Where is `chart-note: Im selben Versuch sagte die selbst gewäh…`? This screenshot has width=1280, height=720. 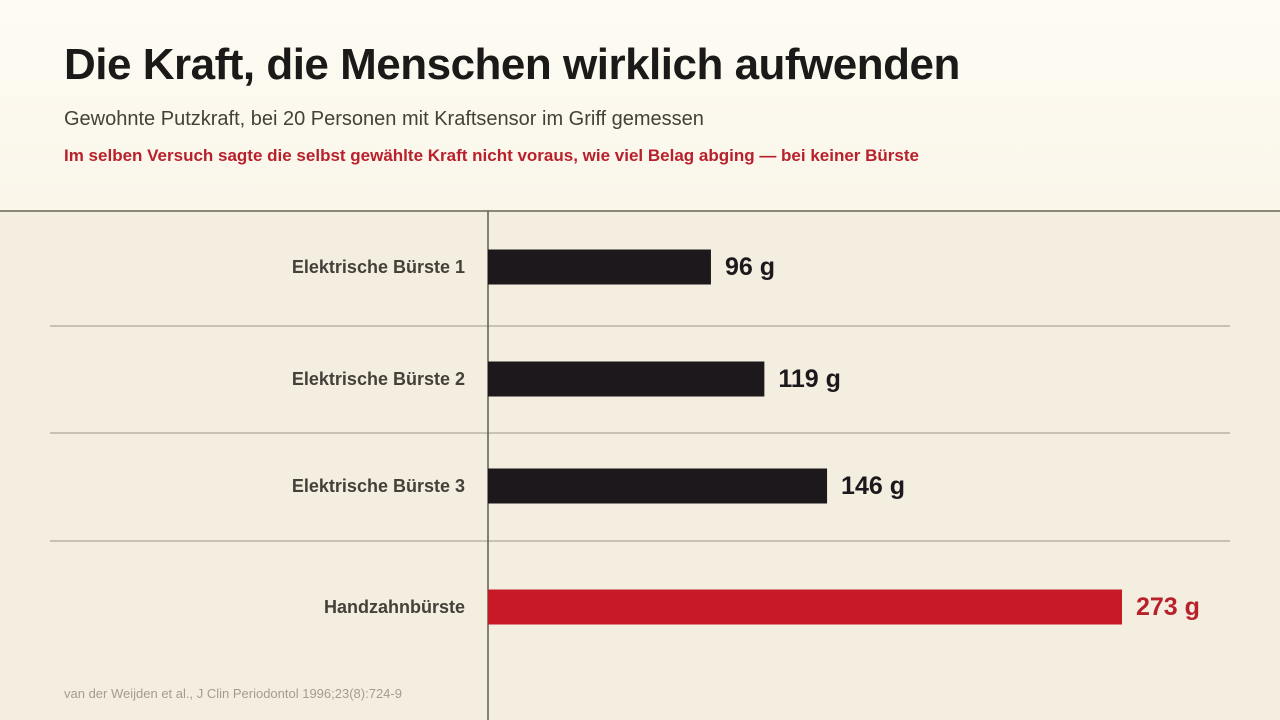
chart-note: Im selben Versuch sagte die selbst gewäh… is located at coordinates (491, 155).